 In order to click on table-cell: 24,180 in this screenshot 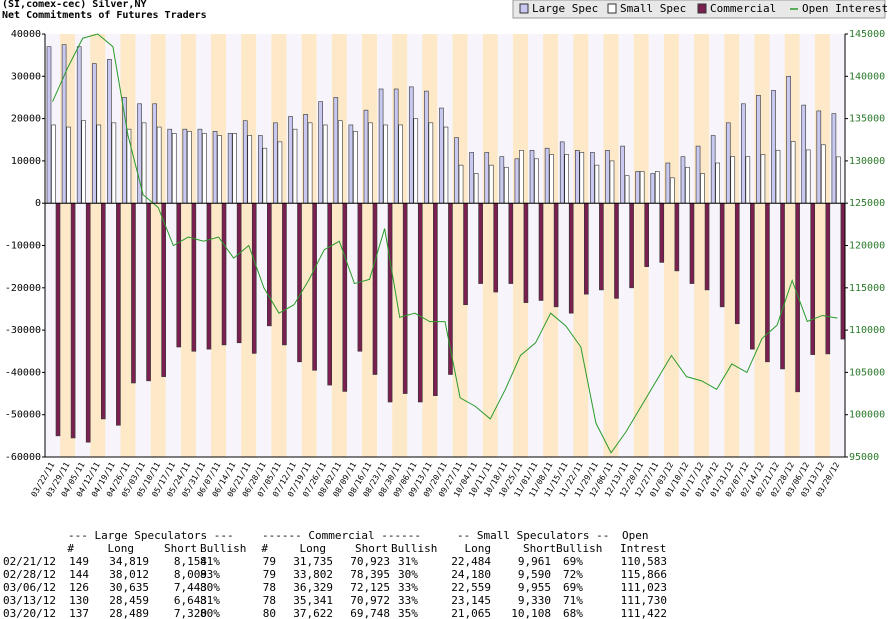, I will do `click(471, 574)`.